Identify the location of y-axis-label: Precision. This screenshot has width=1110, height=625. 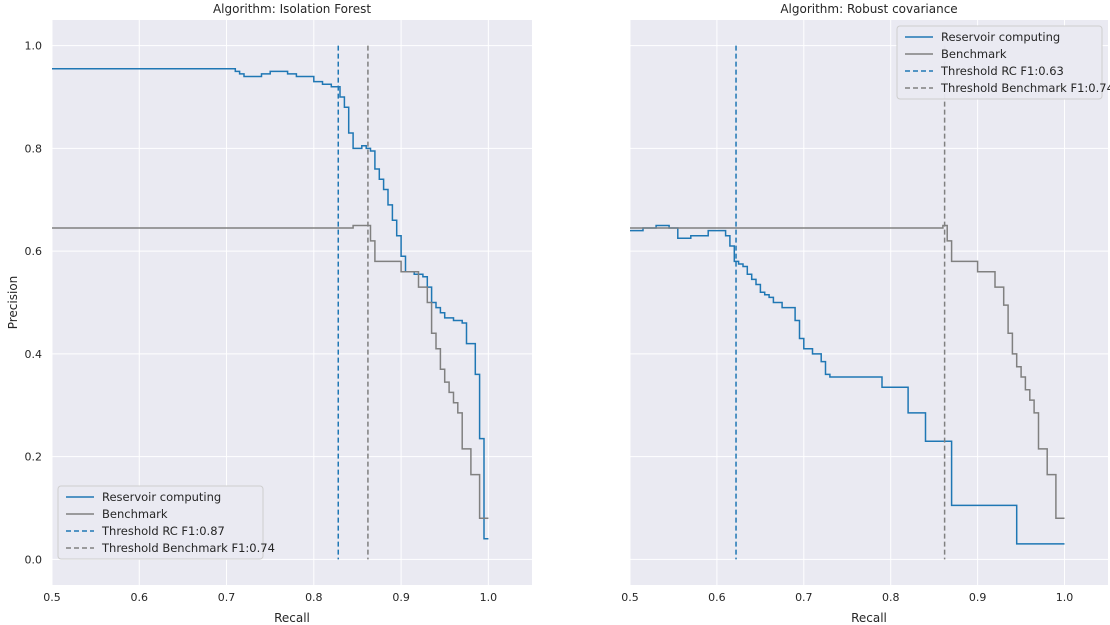
(13, 303).